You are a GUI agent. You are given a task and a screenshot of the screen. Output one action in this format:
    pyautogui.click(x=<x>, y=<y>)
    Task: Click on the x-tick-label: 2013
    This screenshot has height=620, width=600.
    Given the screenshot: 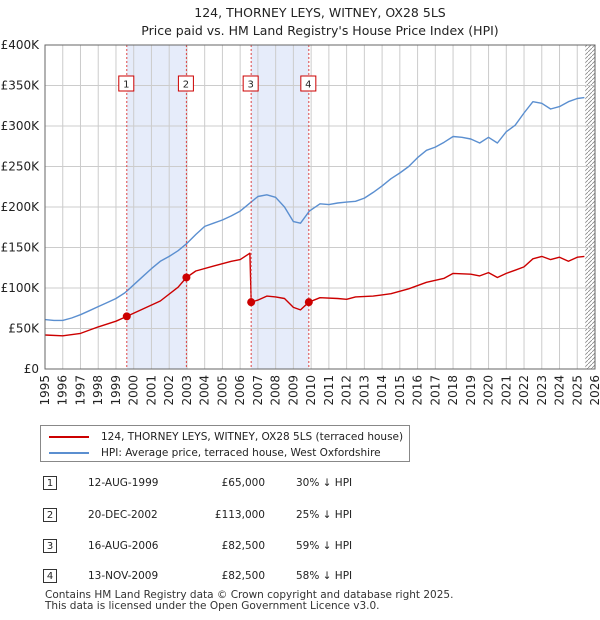 What is the action you would take?
    pyautogui.click(x=364, y=390)
    